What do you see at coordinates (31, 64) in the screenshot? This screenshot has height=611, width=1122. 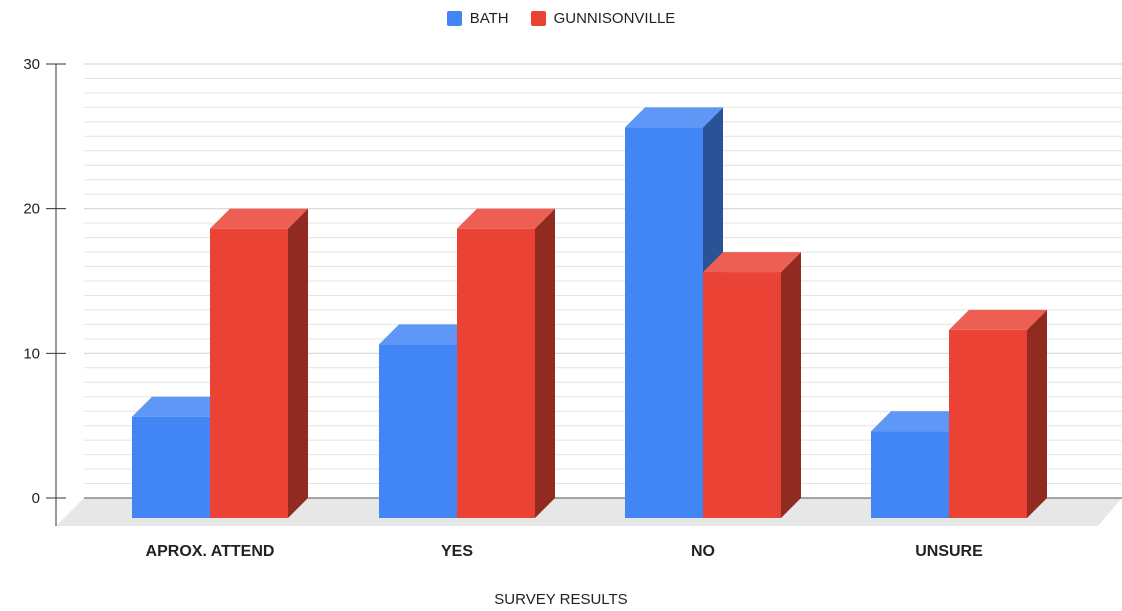 I see `y-tick-label: 30` at bounding box center [31, 64].